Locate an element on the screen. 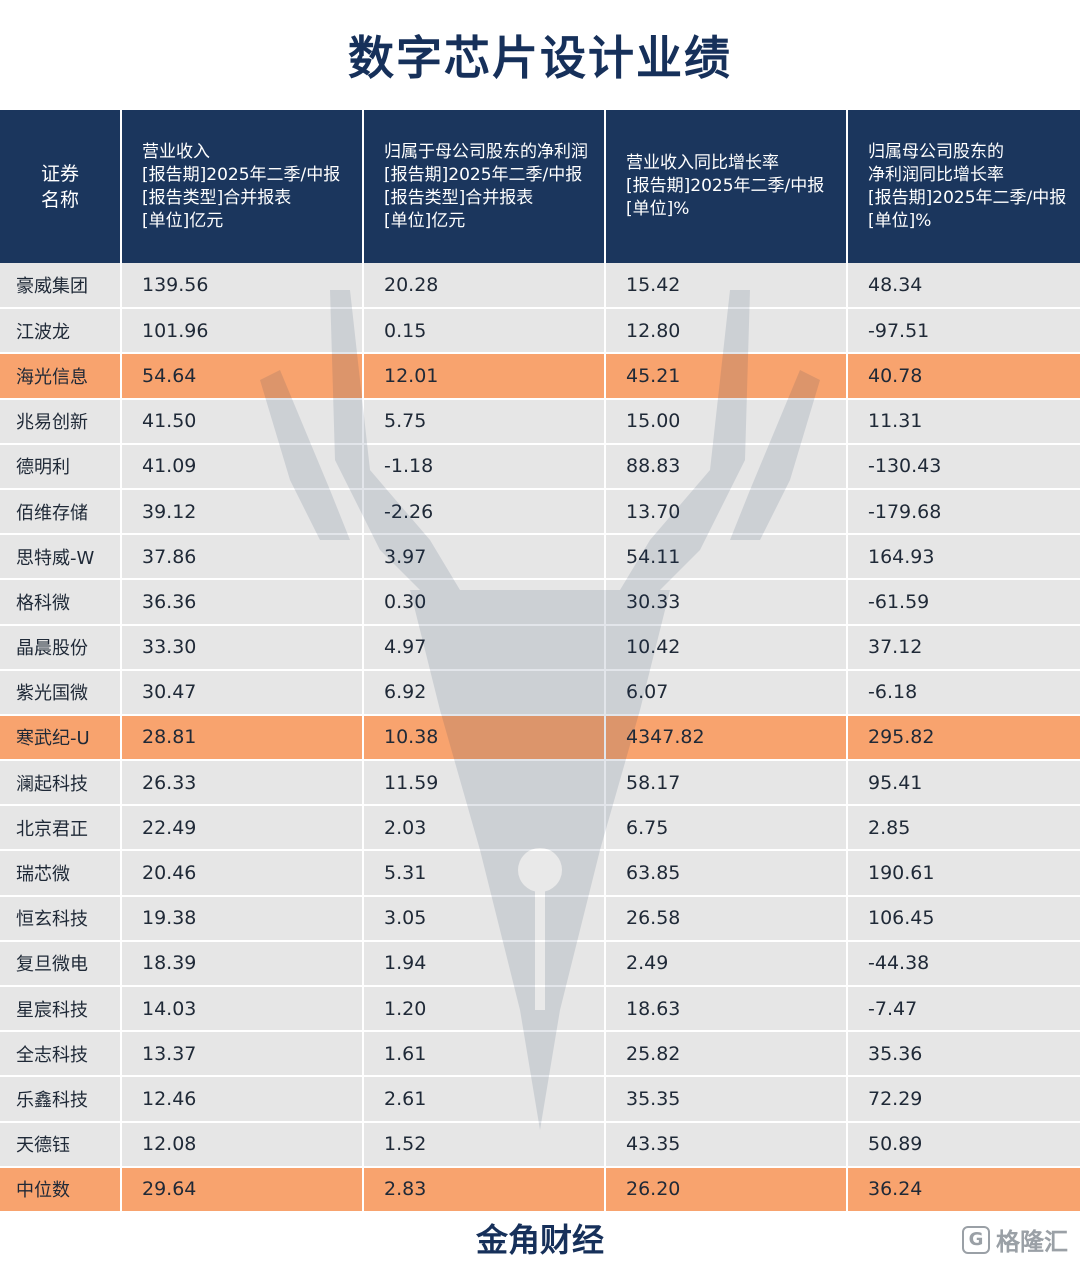 The width and height of the screenshot is (1080, 1266). net-profit-cell: 4.97 is located at coordinates (484, 647).